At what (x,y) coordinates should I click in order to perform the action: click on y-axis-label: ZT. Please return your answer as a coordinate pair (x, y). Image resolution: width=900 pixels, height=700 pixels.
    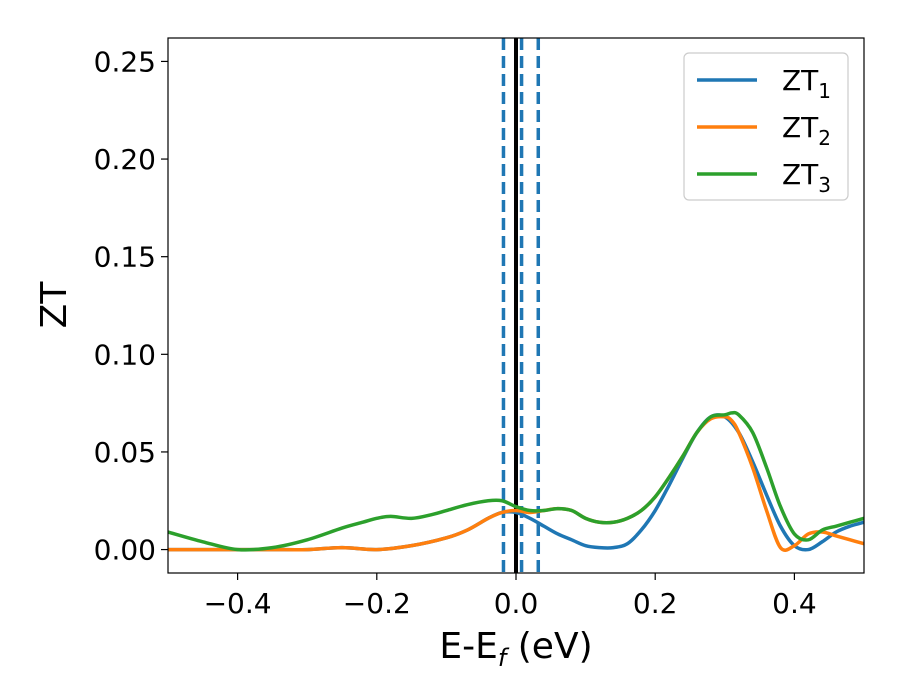
    Looking at the image, I should click on (54, 305).